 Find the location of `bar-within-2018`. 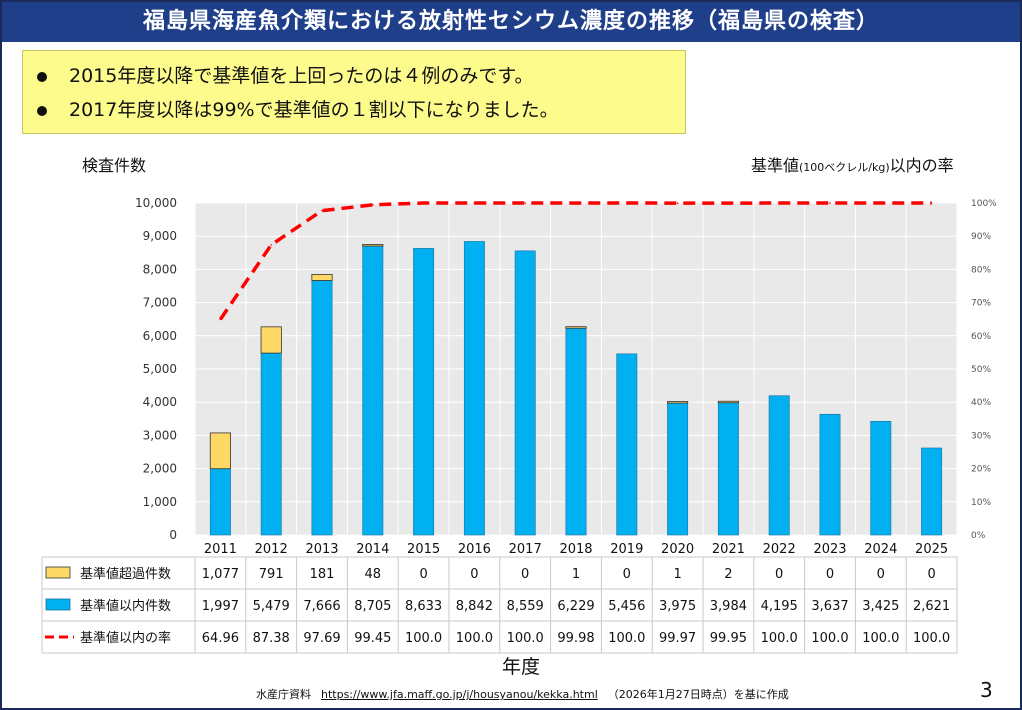

bar-within-2018 is located at coordinates (576, 431).